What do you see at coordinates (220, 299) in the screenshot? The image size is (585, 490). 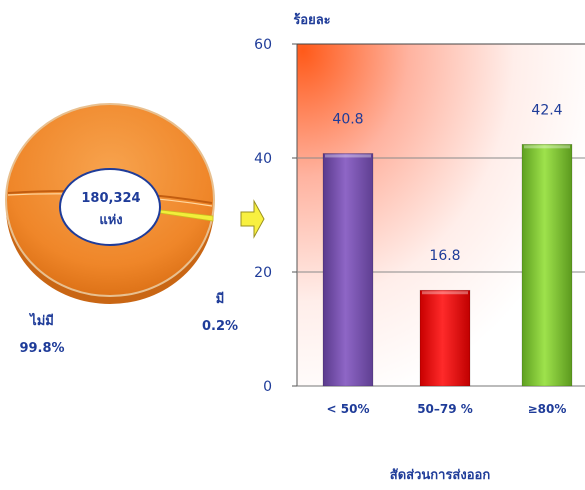 I see `pie-label-have: มี` at bounding box center [220, 299].